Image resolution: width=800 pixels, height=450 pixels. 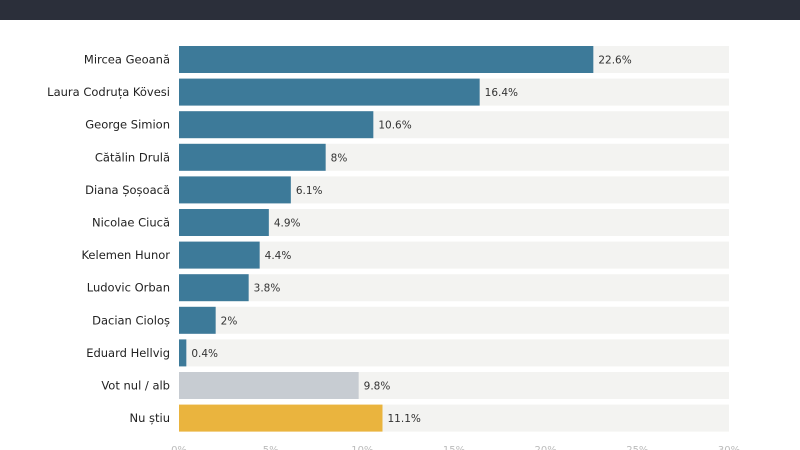 What do you see at coordinates (454, 447) in the screenshot?
I see `x-tick-label: 15%` at bounding box center [454, 447].